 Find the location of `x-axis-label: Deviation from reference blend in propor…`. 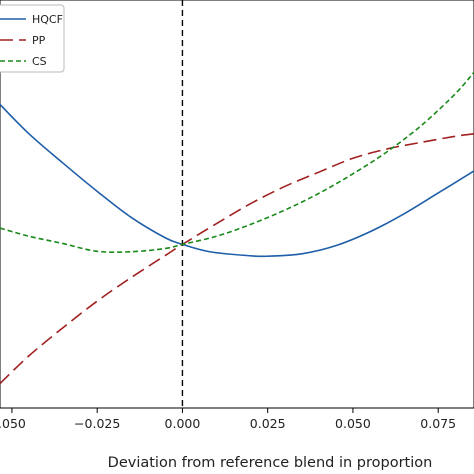

x-axis-label: Deviation from reference blend in propor… is located at coordinates (270, 463).